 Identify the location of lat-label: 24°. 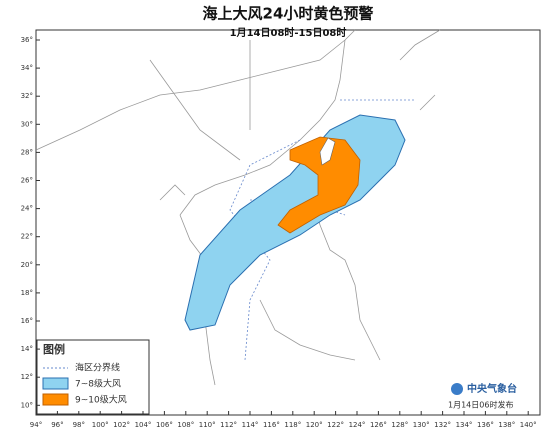
(27, 209).